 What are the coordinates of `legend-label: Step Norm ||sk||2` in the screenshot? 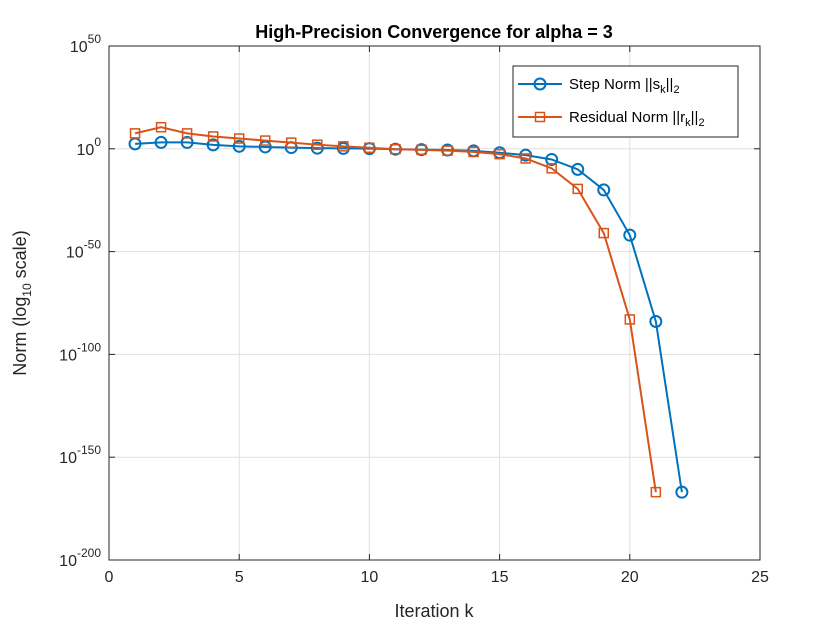 It's located at (624, 86).